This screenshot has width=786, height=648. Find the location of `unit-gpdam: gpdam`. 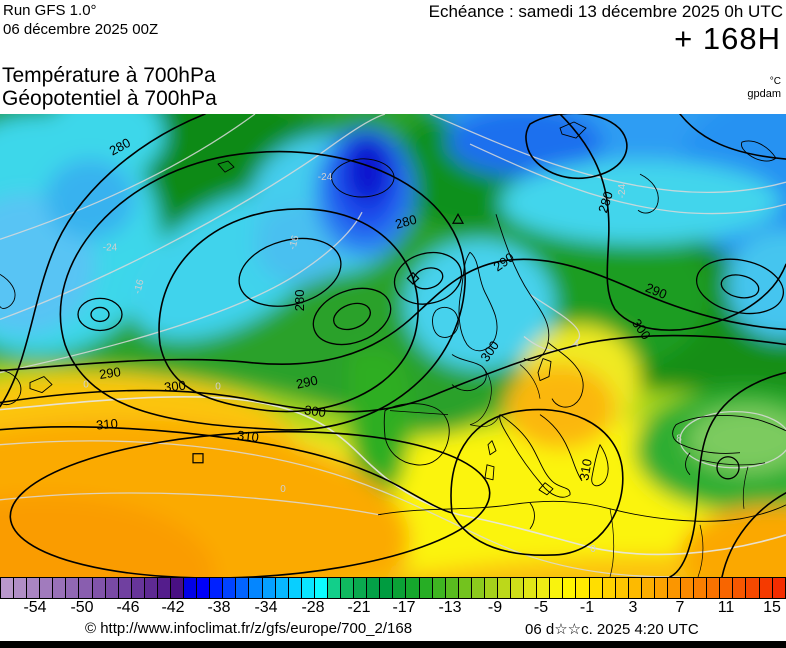

unit-gpdam: gpdam is located at coordinates (764, 94).